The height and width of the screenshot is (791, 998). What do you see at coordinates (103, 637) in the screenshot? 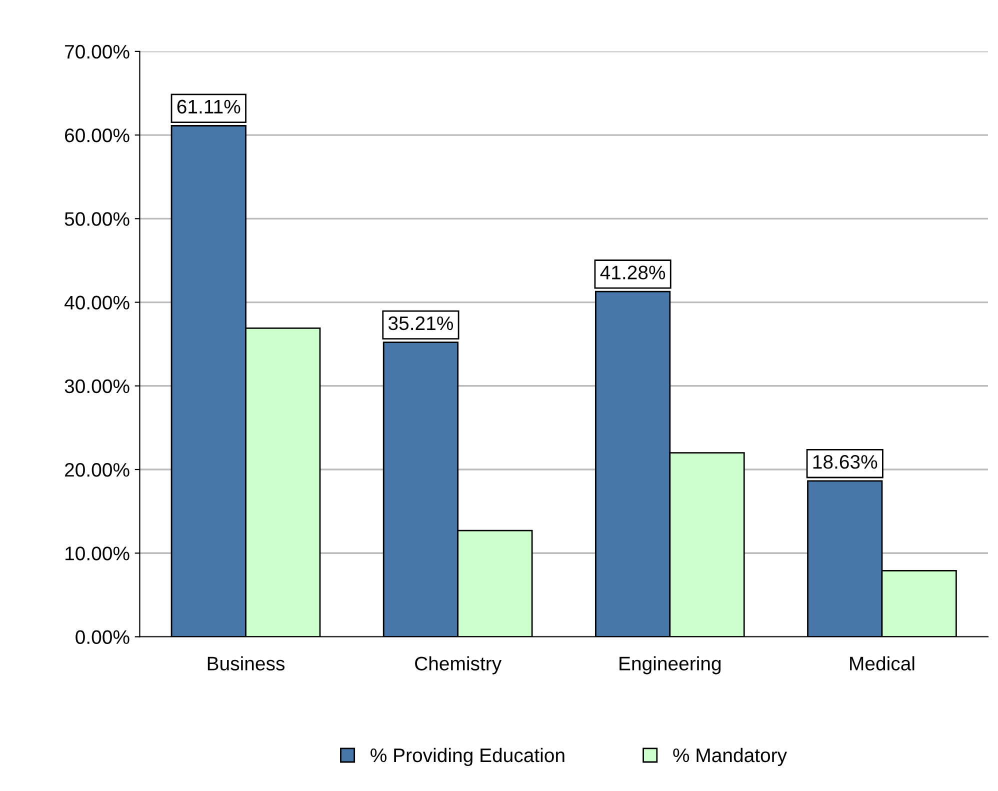
I see `y-tick-label: 0.00%` at bounding box center [103, 637].